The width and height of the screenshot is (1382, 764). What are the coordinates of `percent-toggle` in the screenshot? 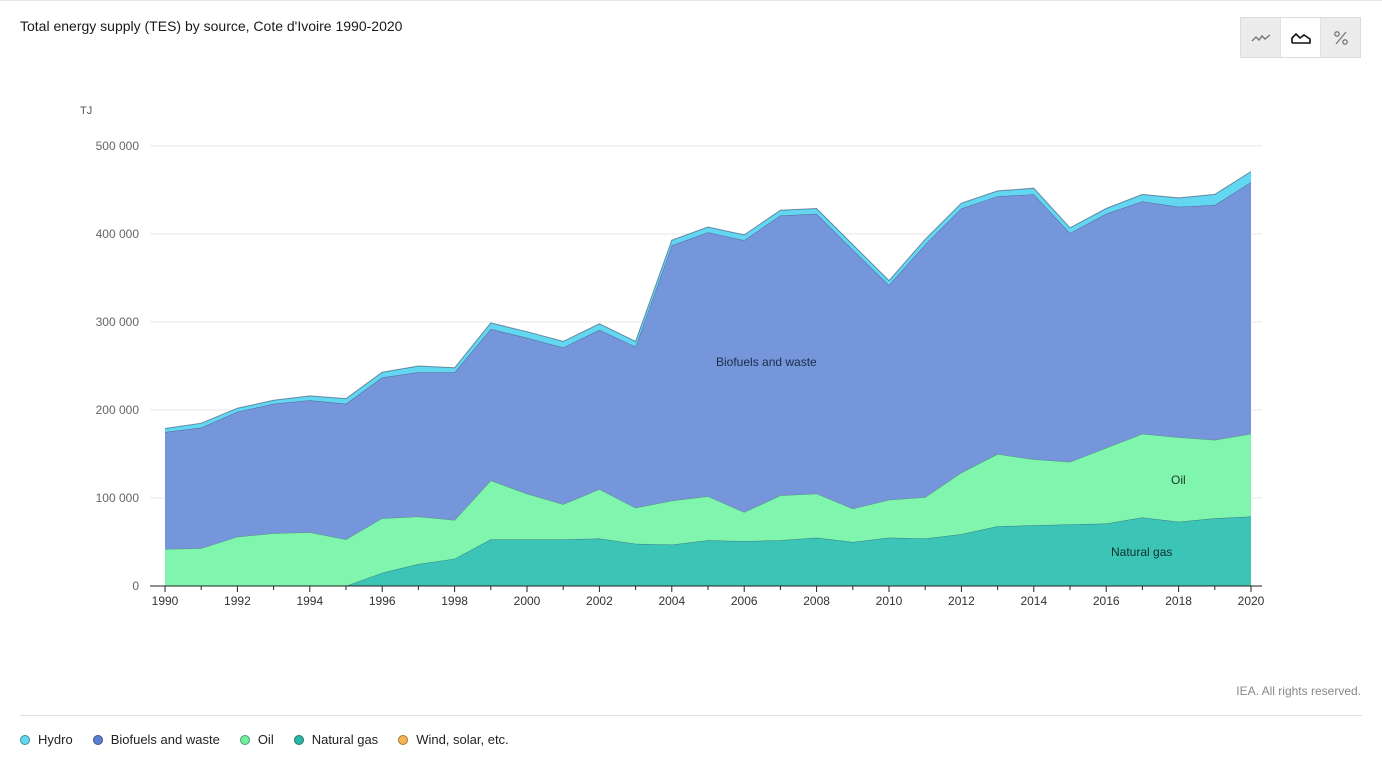 It's located at (1340, 37).